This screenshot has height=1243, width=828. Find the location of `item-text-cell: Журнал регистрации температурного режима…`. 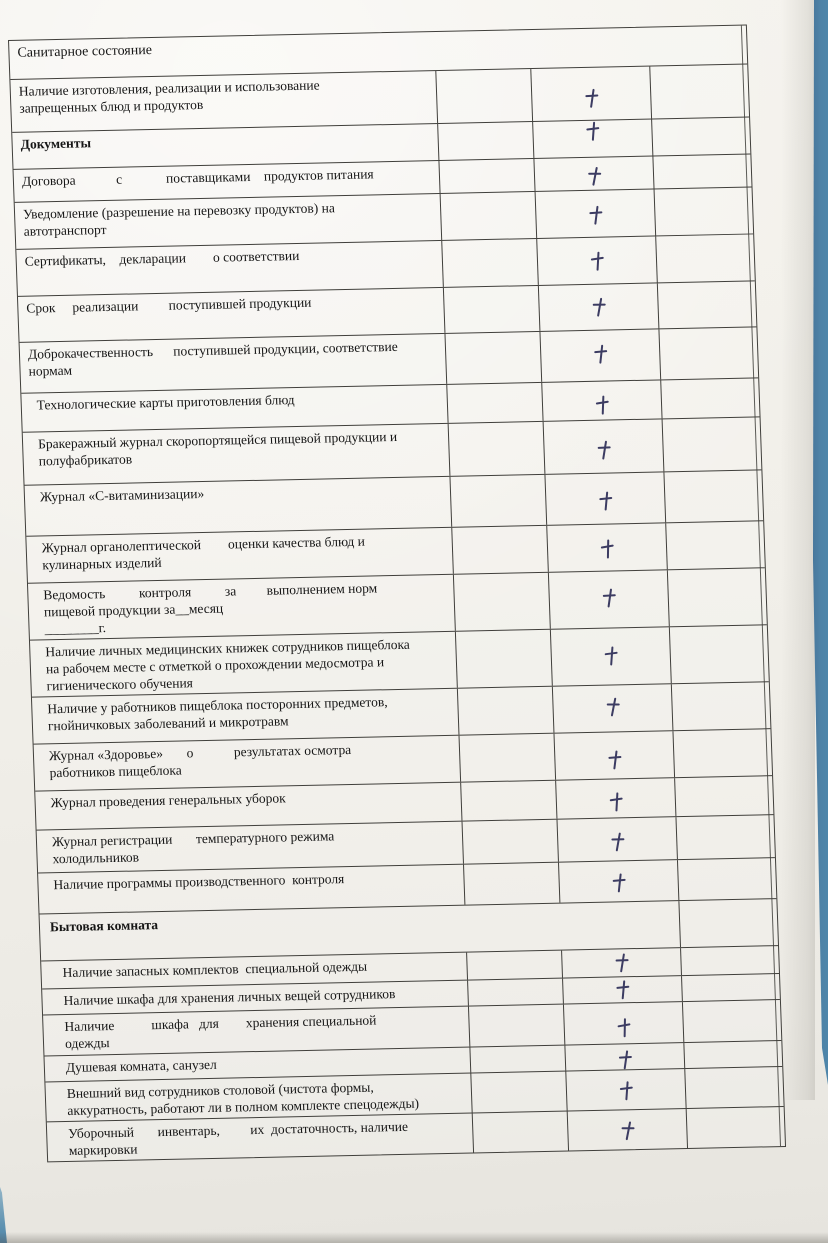

item-text-cell: Журнал регистрации температурного режима… is located at coordinates (250, 847).